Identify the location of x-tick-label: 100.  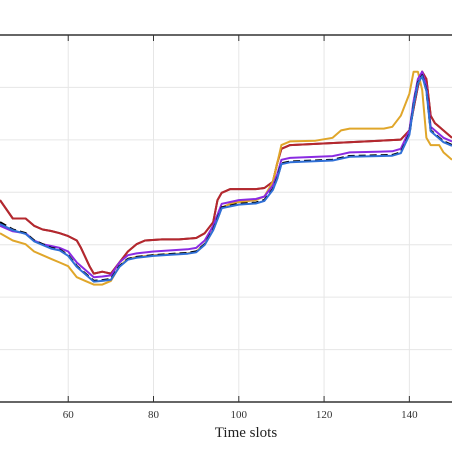
(239, 415).